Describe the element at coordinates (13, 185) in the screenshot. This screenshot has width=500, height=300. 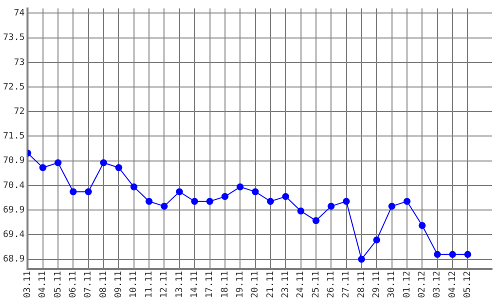
I see `y-tick-label: 70.4` at that location.